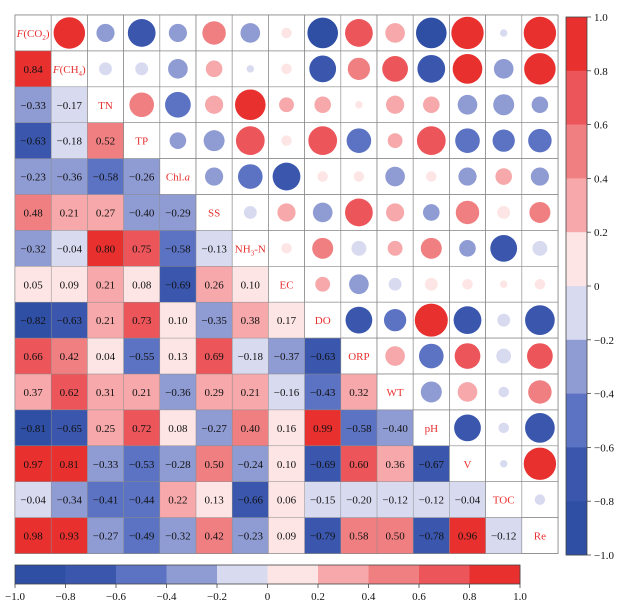 Image resolution: width=626 pixels, height=613 pixels. What do you see at coordinates (105, 393) in the screenshot?
I see `corr-value-label: 0.31` at bounding box center [105, 393].